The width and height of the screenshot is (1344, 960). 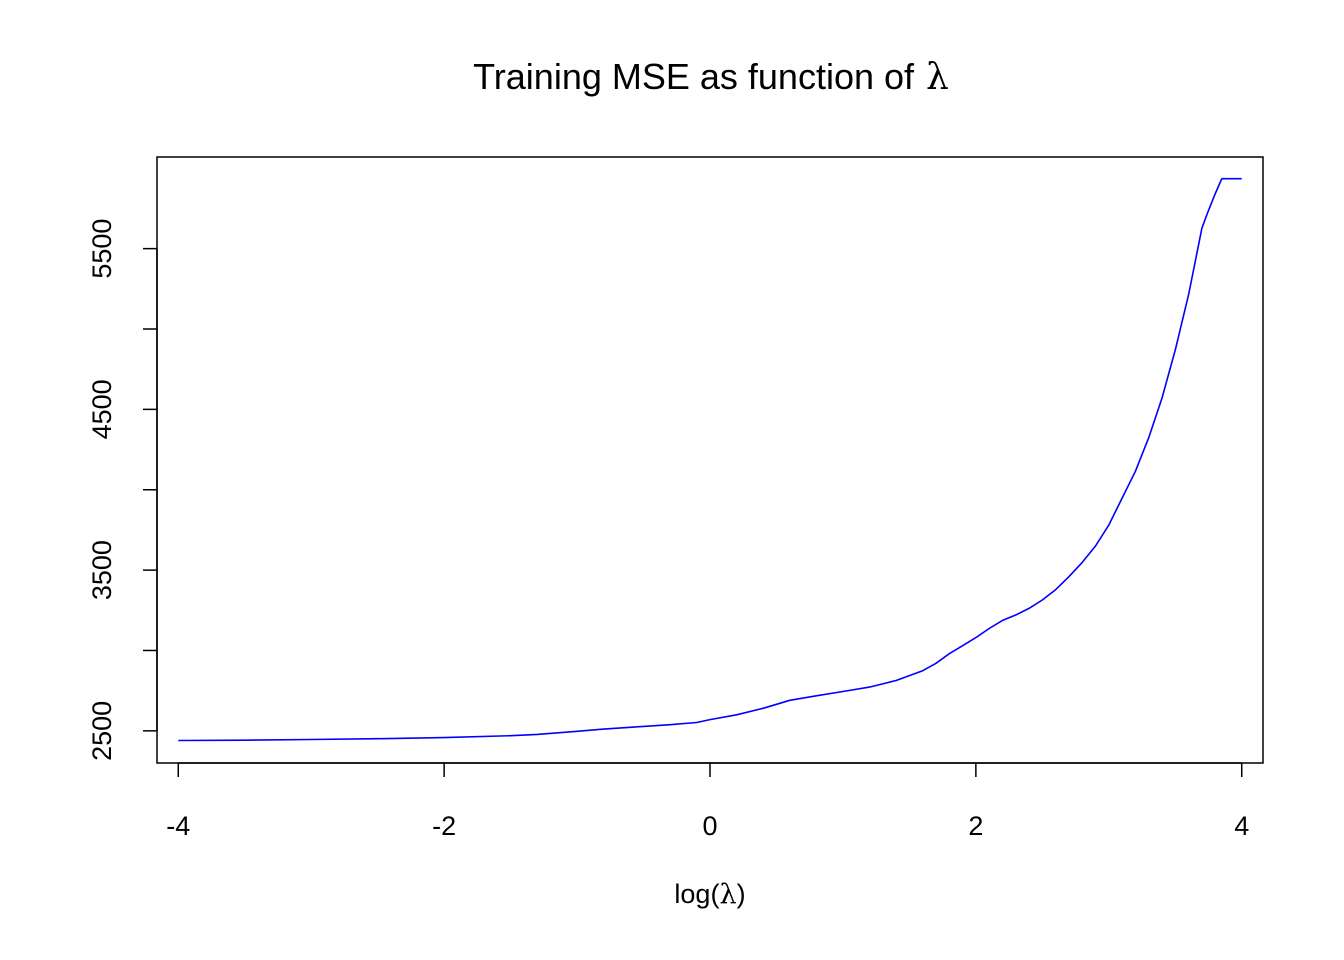 I want to click on x-axis: -4 -2 0 2 4, so click(x=707, y=801).